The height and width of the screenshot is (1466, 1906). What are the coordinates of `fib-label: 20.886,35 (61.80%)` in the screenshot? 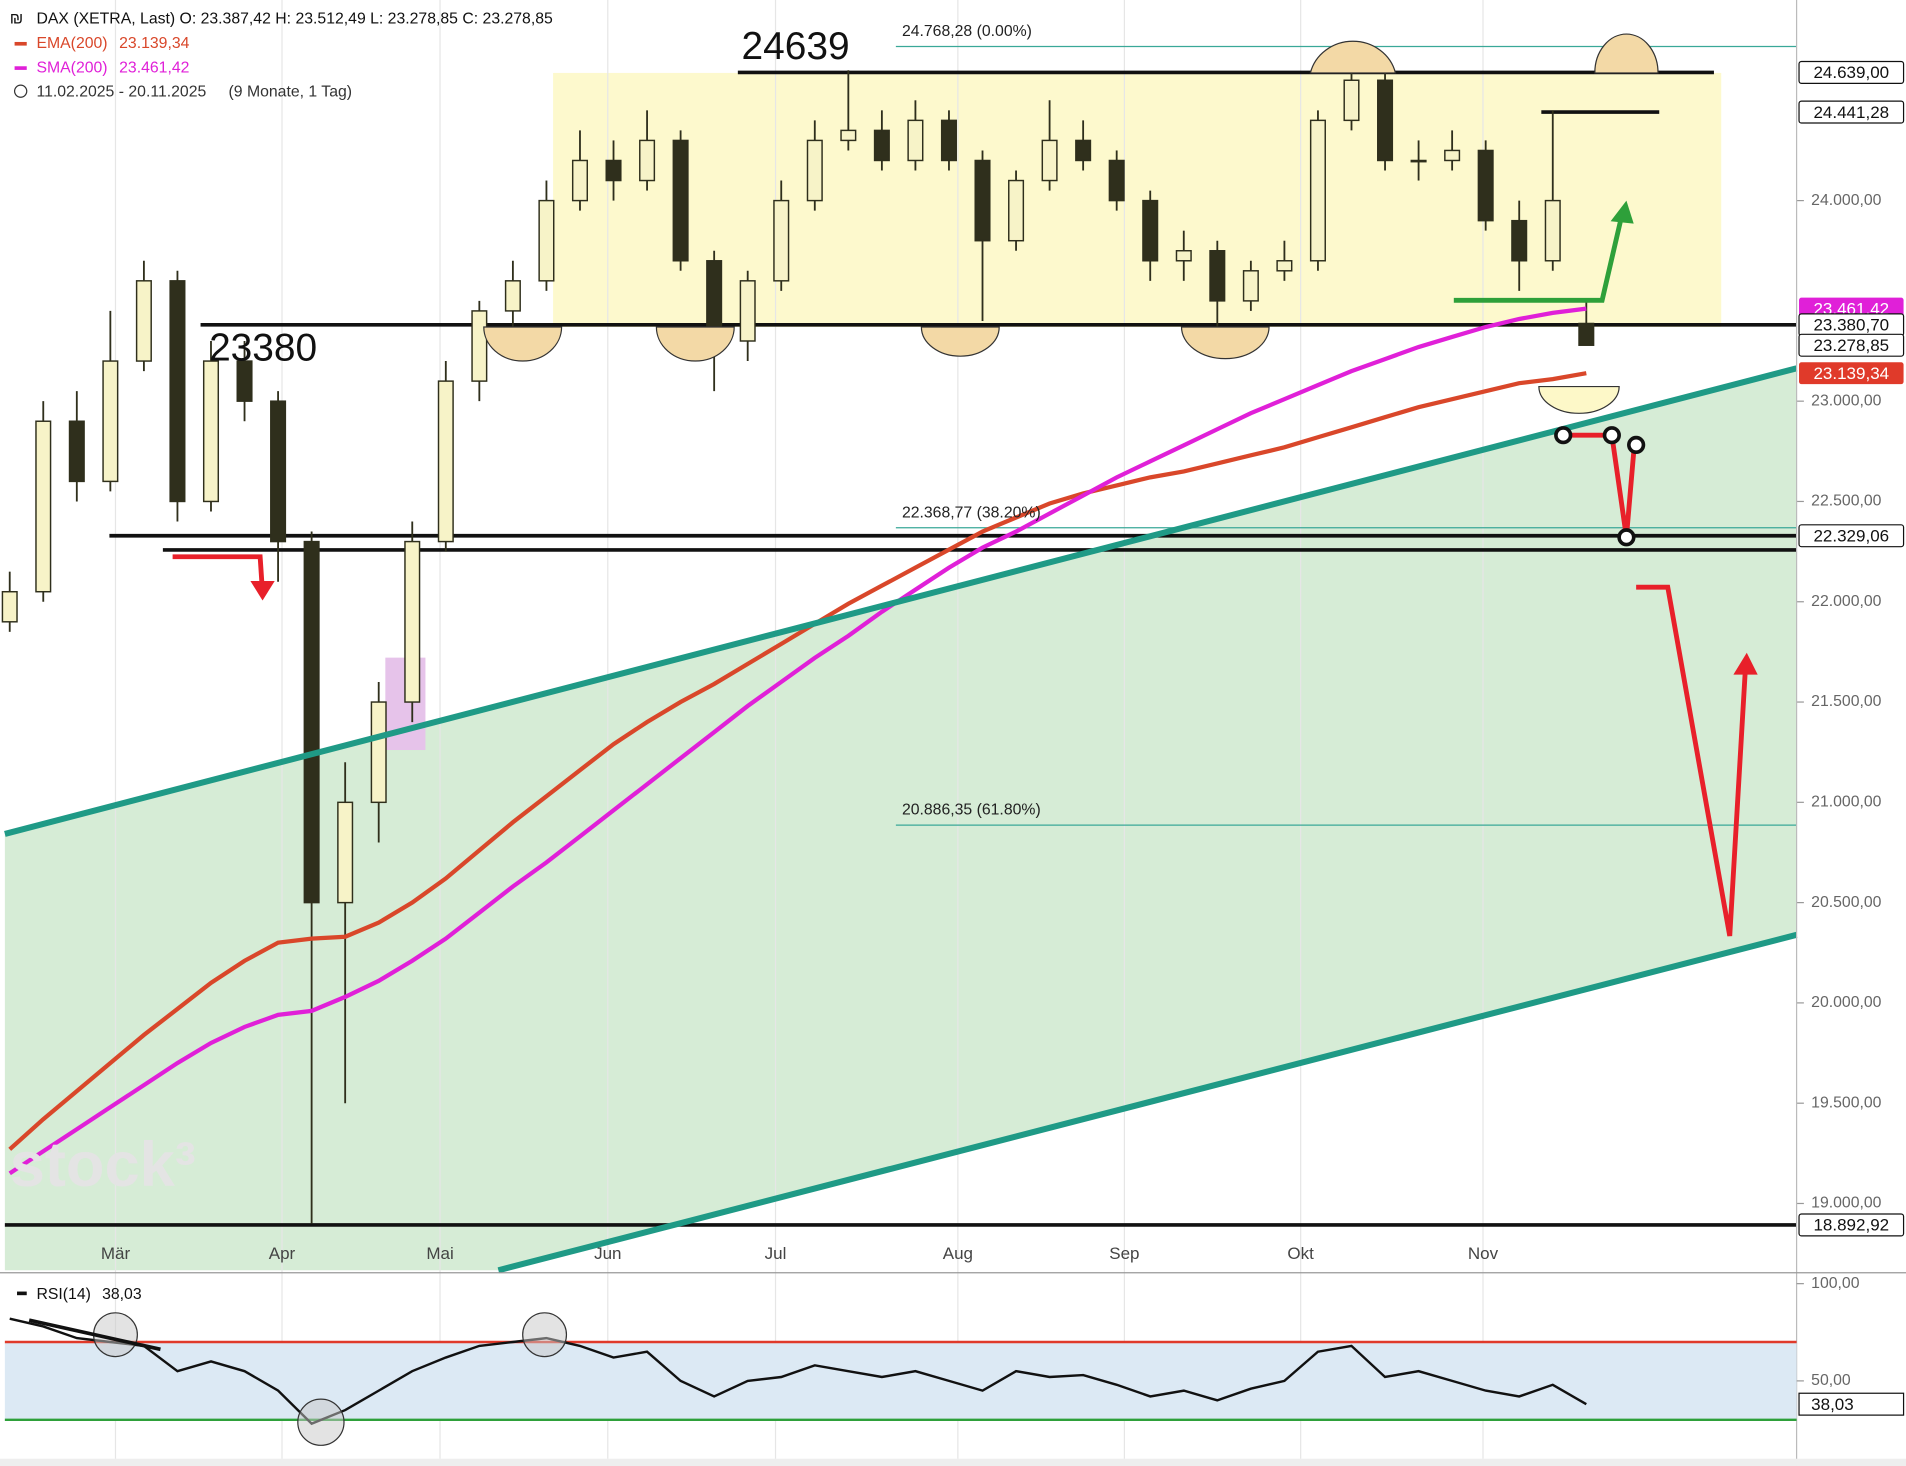 It's located at (971, 810).